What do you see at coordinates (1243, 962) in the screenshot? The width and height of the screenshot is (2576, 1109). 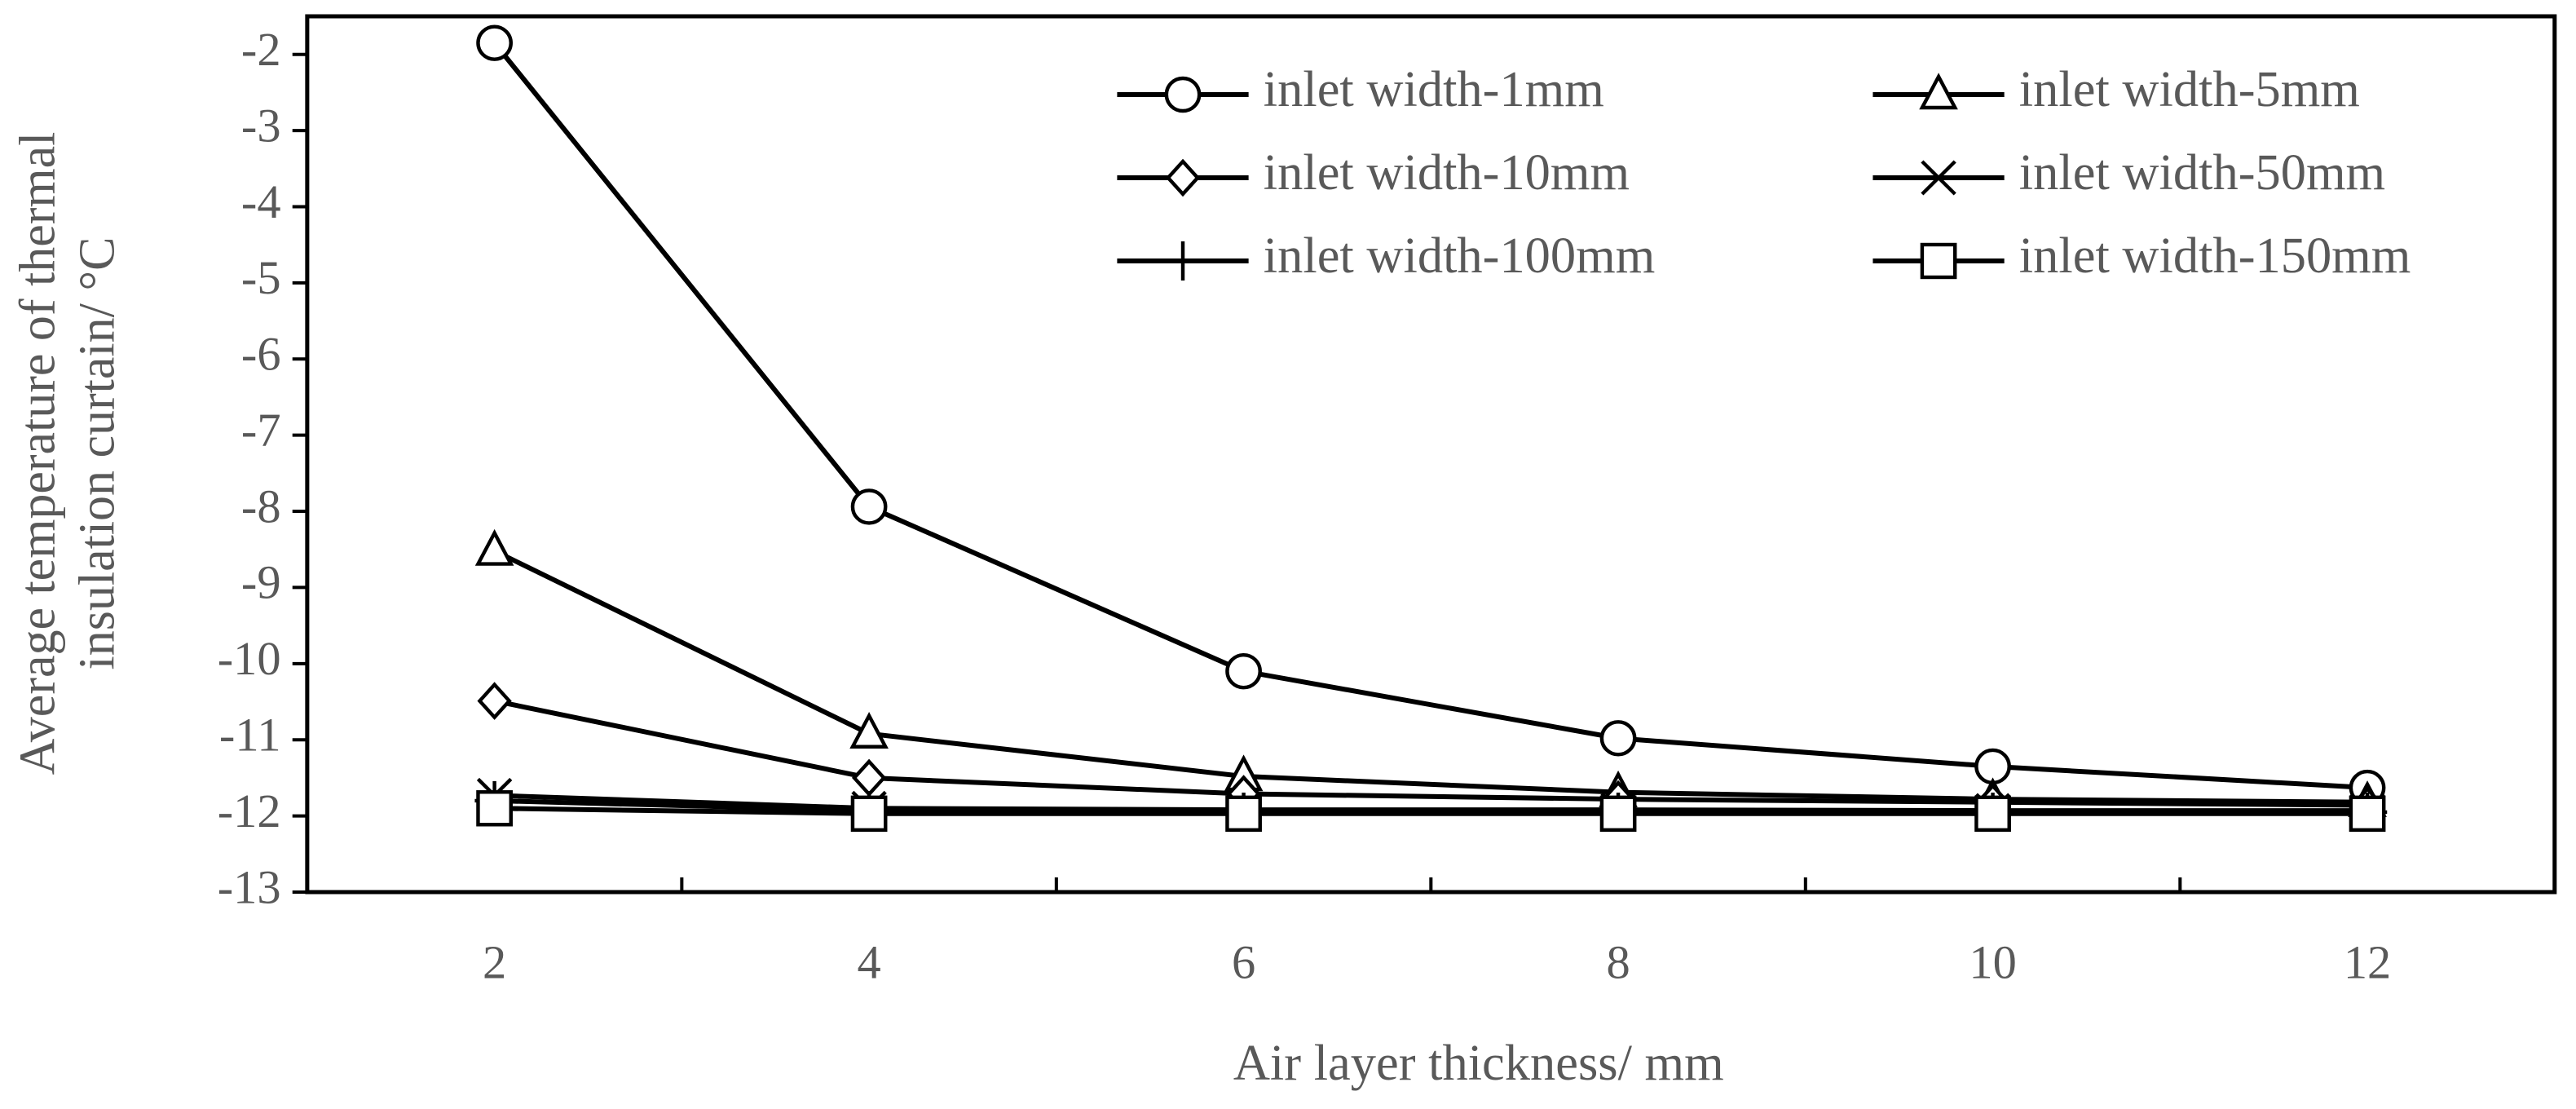 I see `x-tick-label: 6` at bounding box center [1243, 962].